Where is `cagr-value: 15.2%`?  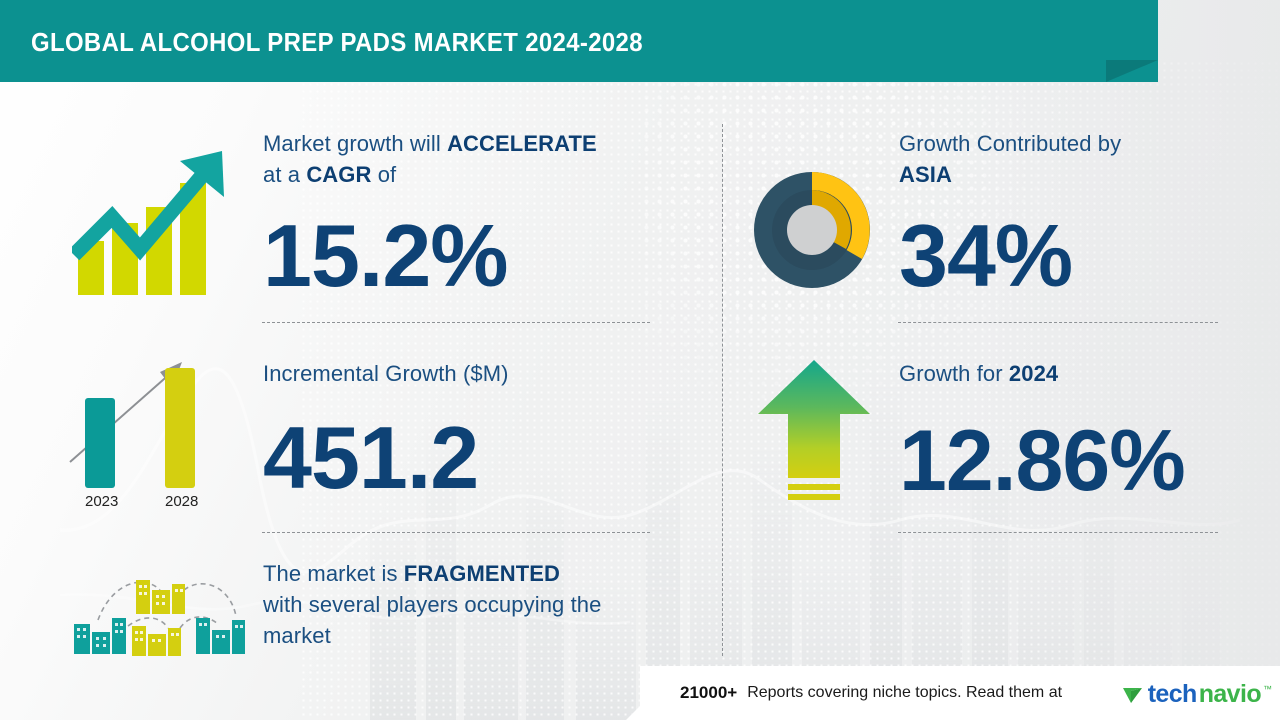 cagr-value: 15.2% is located at coordinates (386, 255).